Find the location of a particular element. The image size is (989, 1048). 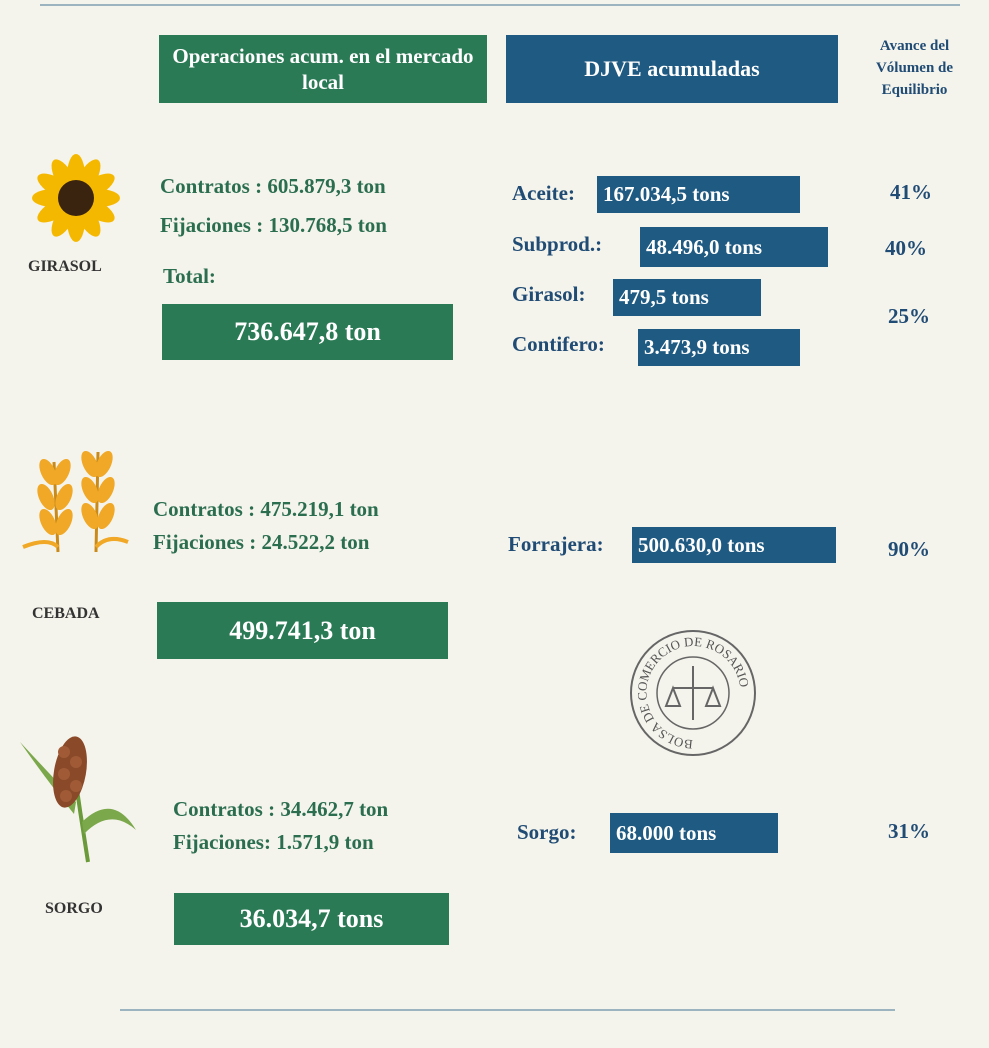

djve-label: Aceite: is located at coordinates (543, 193).